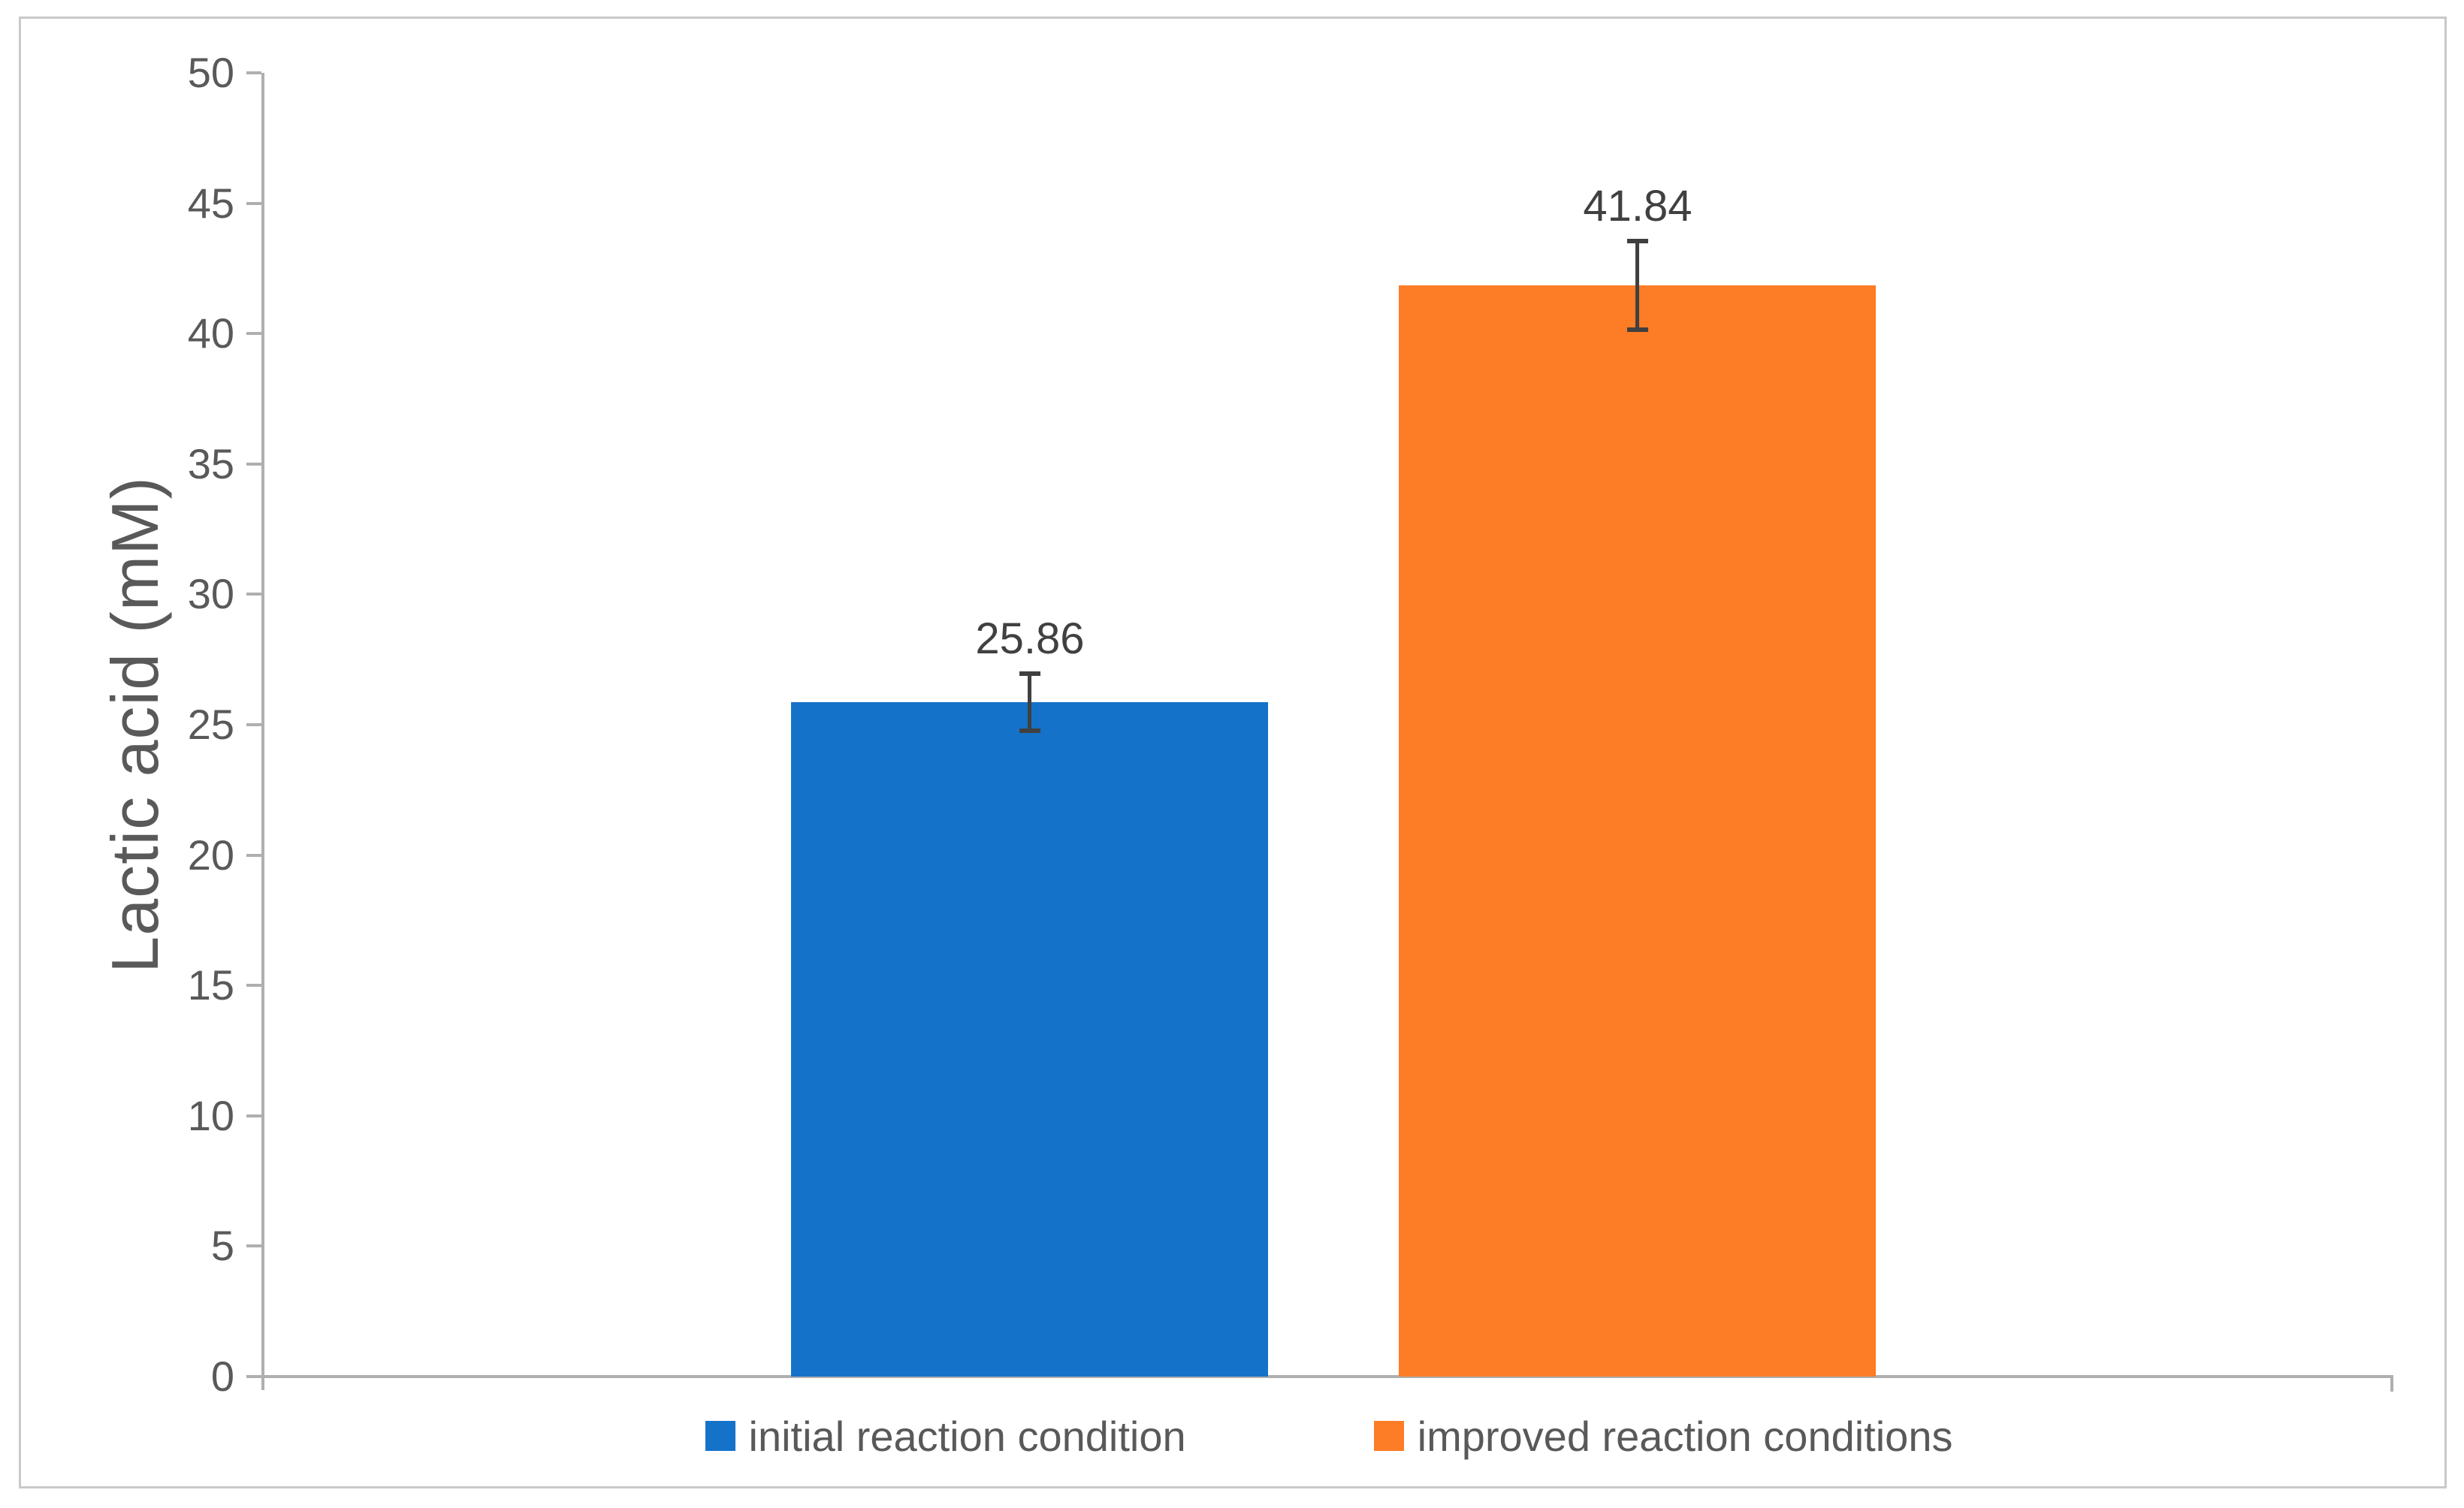 The width and height of the screenshot is (2464, 1508). Describe the element at coordinates (211, 593) in the screenshot. I see `y-tick-label: 30` at that location.